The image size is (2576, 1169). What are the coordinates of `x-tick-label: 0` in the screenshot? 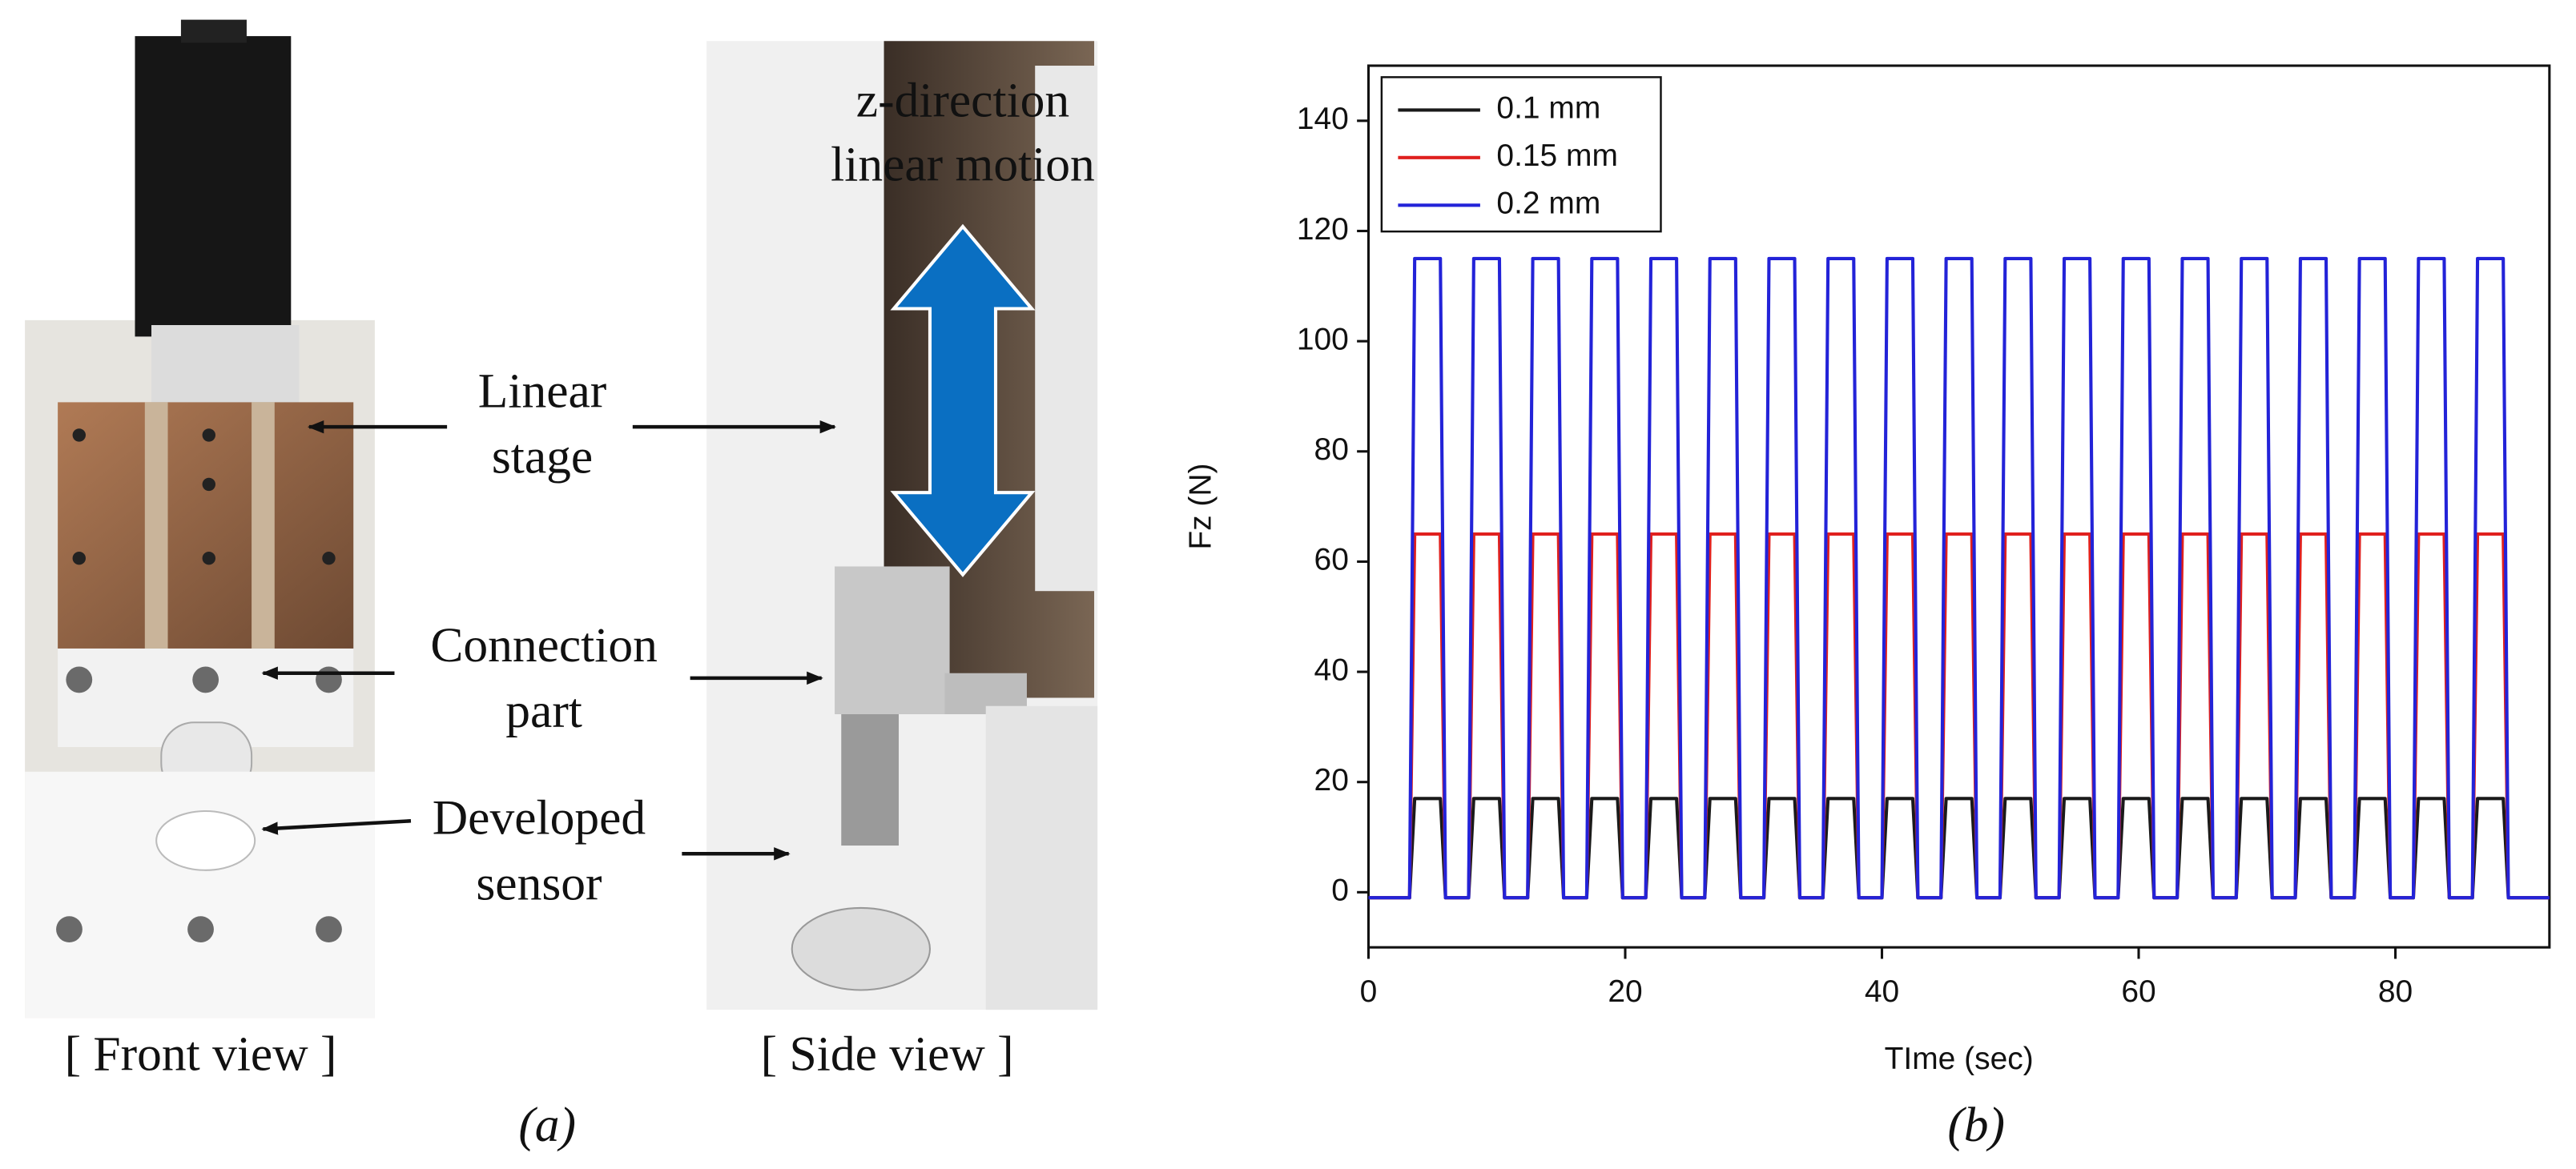 It's located at (1369, 991).